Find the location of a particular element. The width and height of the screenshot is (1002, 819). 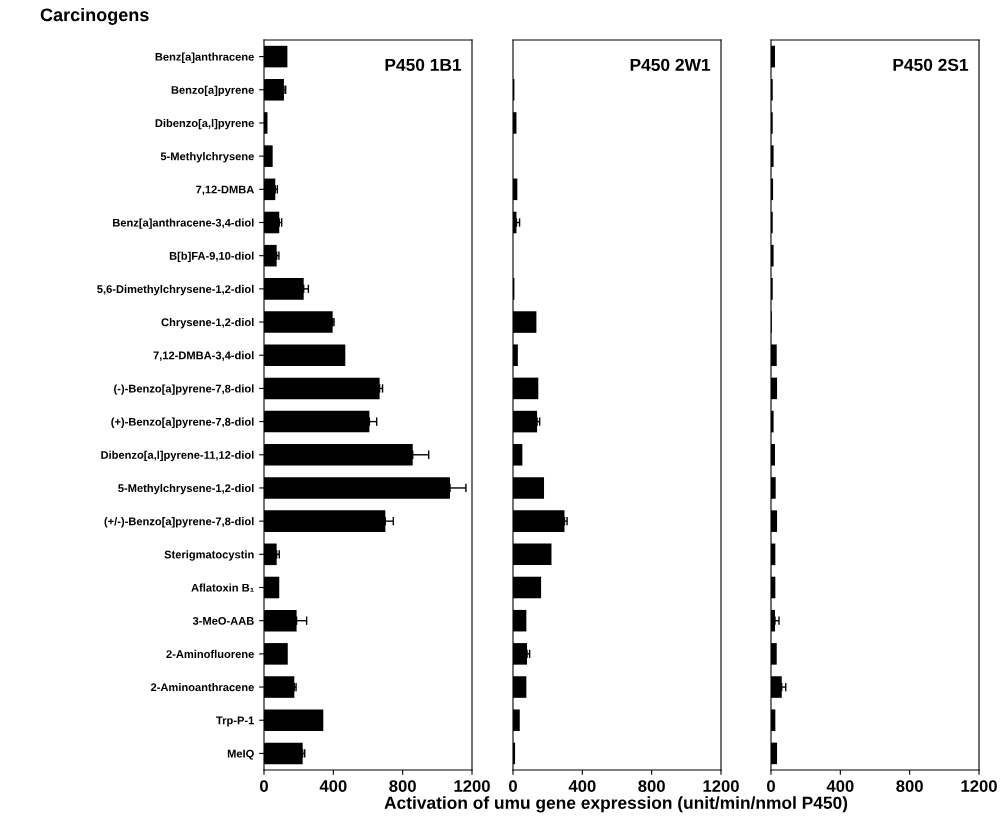

y-tick-label: (+)-Benzo[a]pyrene-7,8-diol is located at coordinates (182, 422).